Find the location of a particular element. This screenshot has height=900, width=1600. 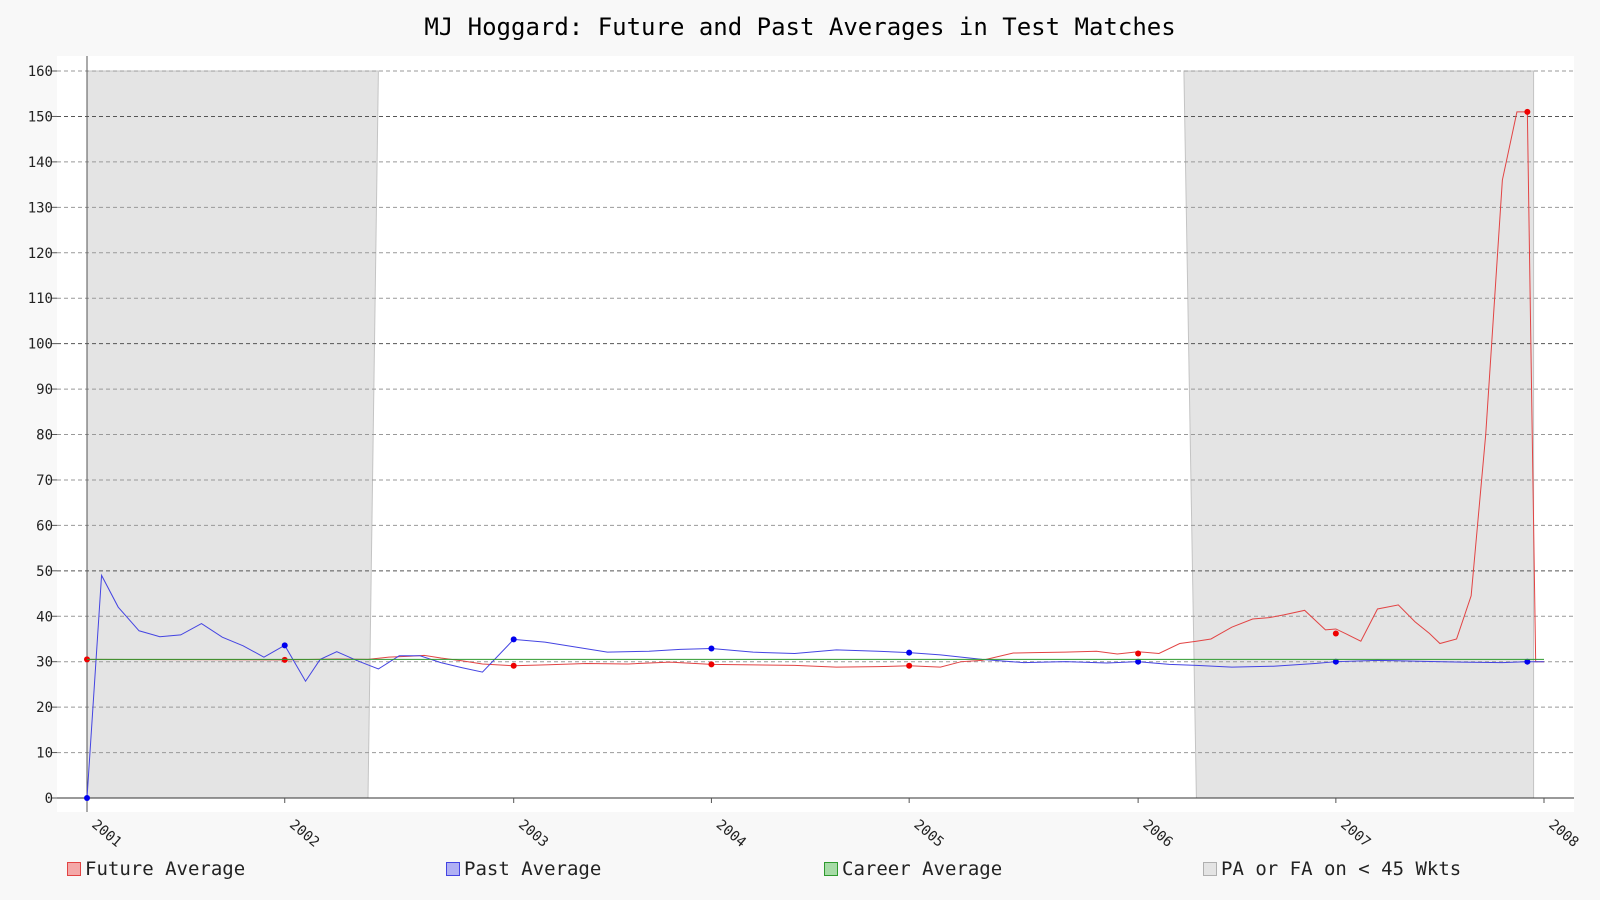

ytick-label-20: 20 is located at coordinates (44, 708).